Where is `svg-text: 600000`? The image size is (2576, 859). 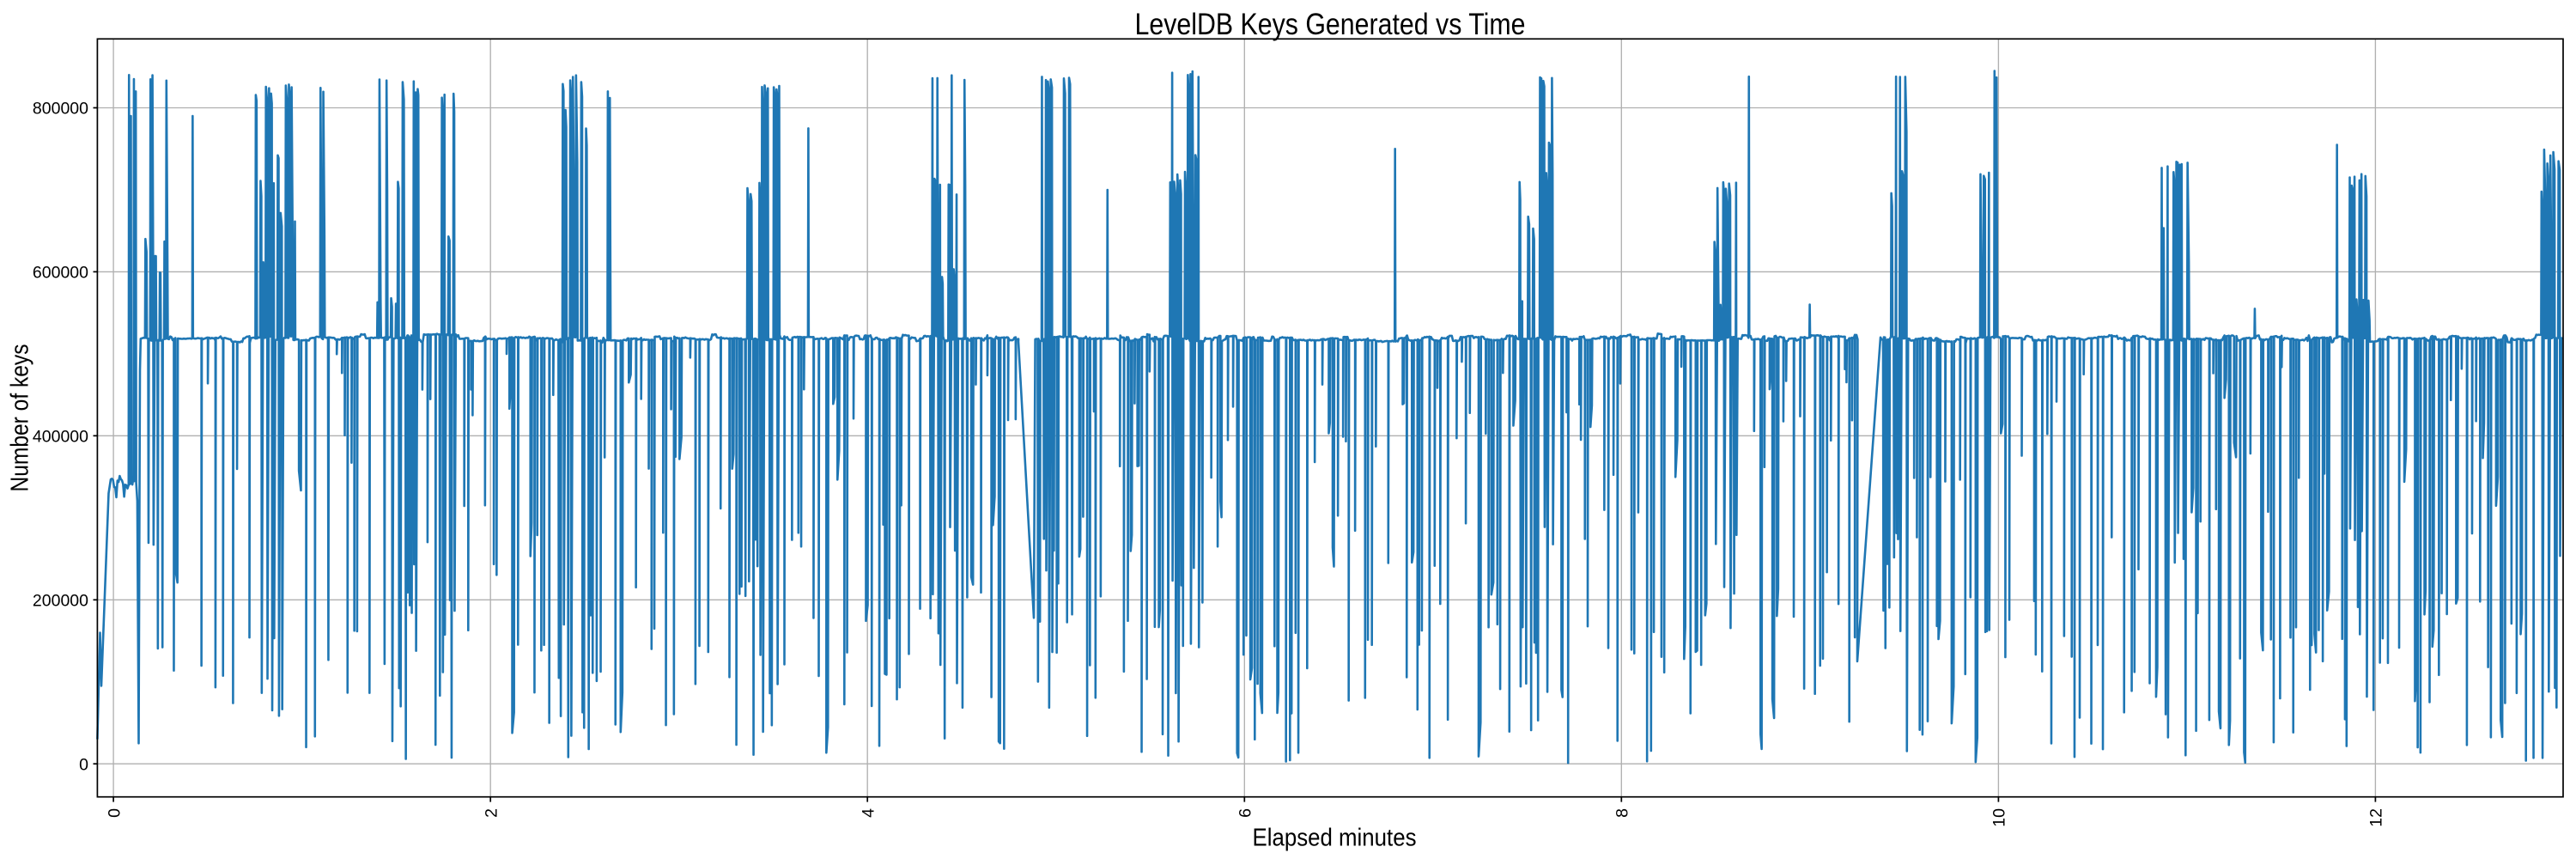 svg-text: 600000 is located at coordinates (61, 273).